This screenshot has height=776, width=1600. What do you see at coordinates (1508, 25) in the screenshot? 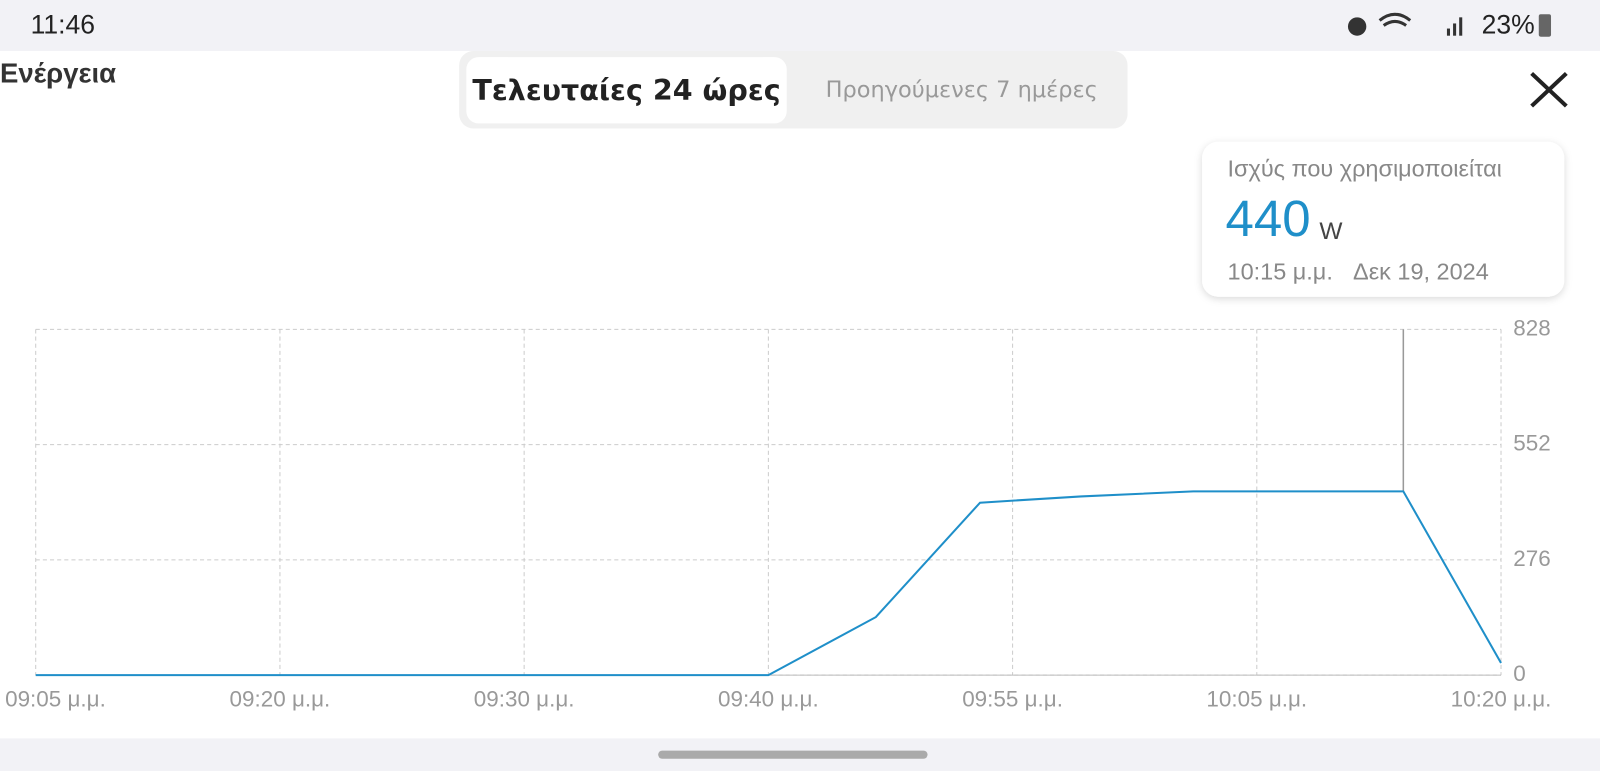
I see `battery: 23%` at bounding box center [1508, 25].